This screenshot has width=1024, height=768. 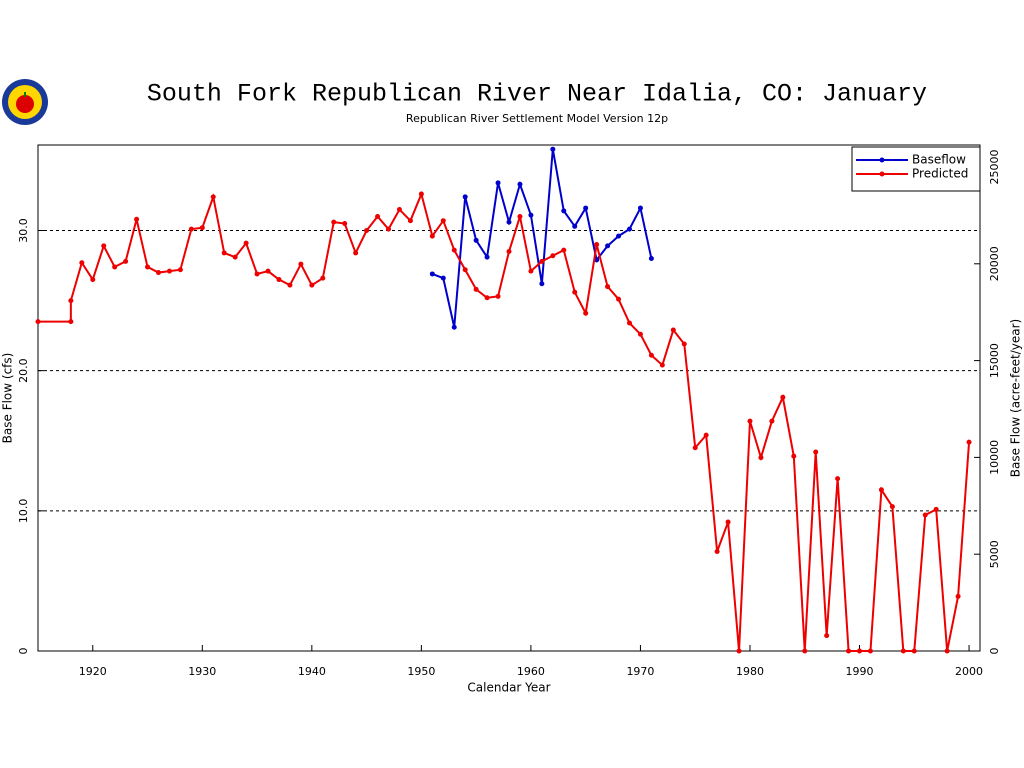 I want to click on y2-tick-label: 15000, so click(x=994, y=360).